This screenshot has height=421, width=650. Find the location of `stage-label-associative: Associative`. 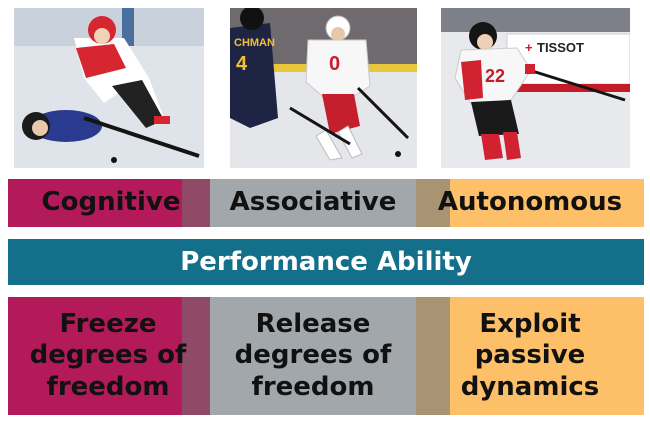

stage-label-associative: Associative is located at coordinates (313, 202).